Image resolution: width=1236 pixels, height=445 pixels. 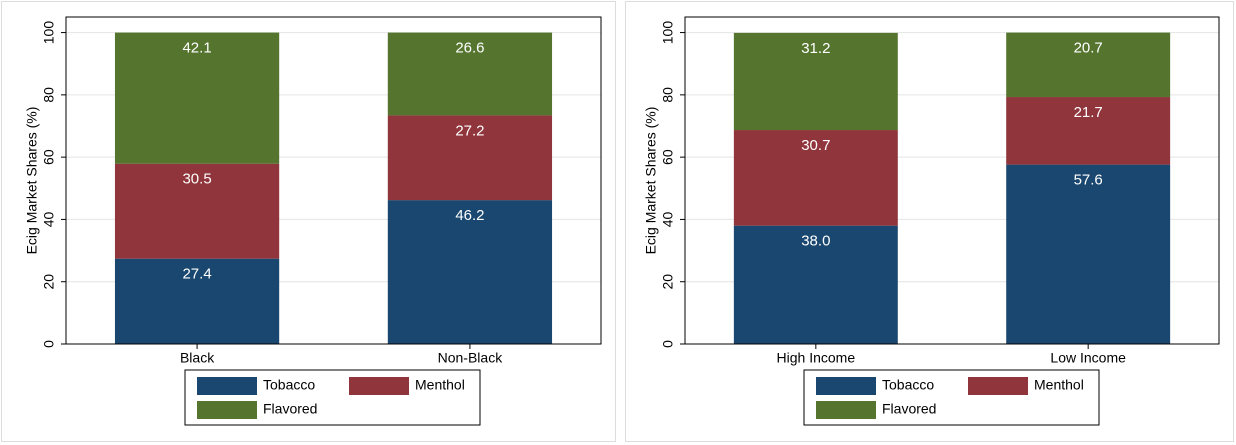 I want to click on x-tick-label: Low Income, so click(x=1088, y=358).